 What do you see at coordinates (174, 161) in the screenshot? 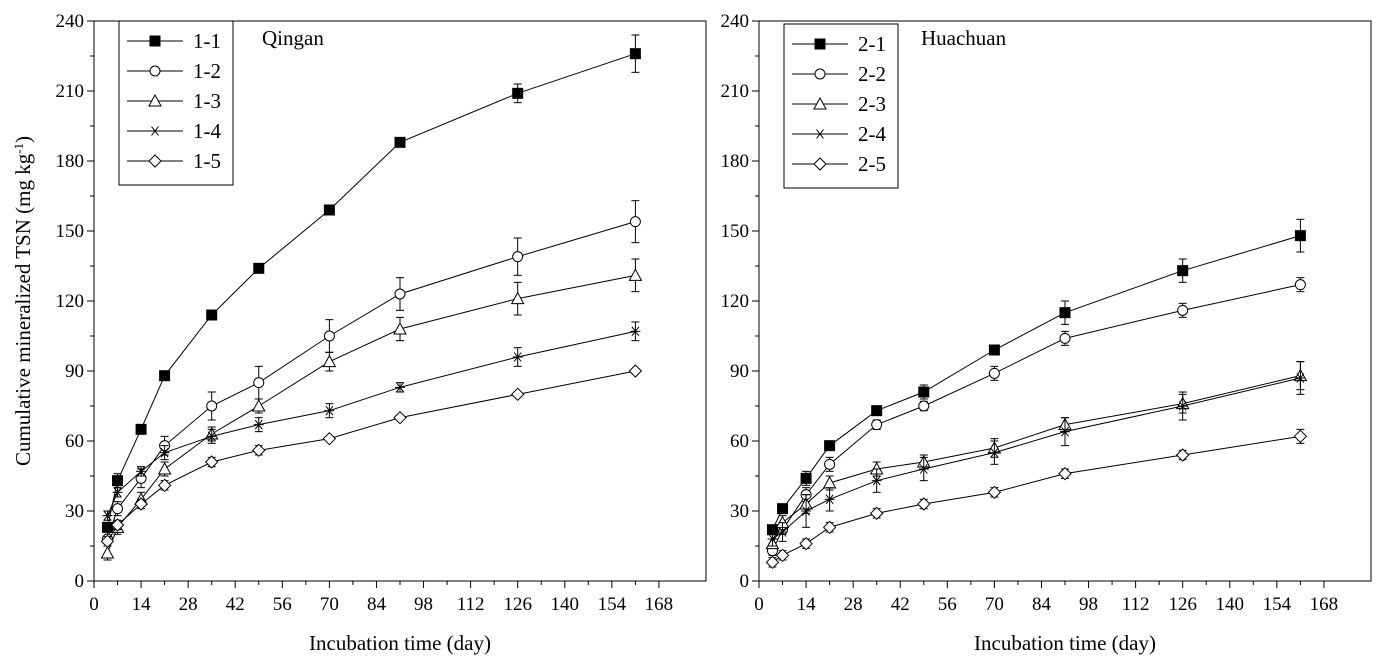
I see `legend-entry-1-5: 1-5` at bounding box center [174, 161].